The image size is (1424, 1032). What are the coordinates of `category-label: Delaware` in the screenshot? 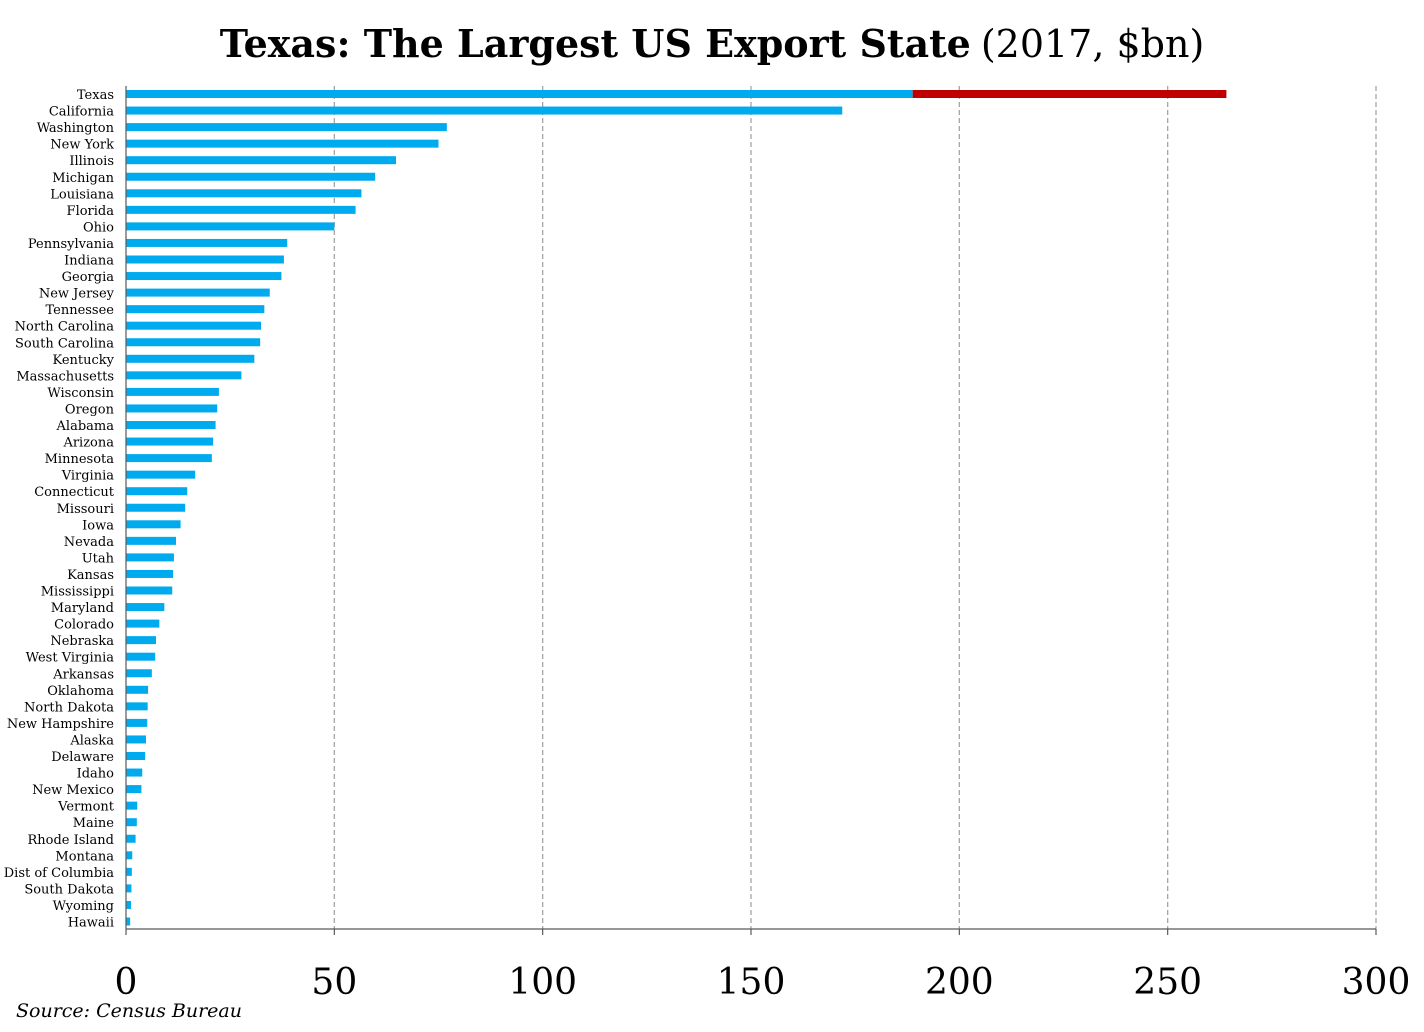 It's located at (82, 757).